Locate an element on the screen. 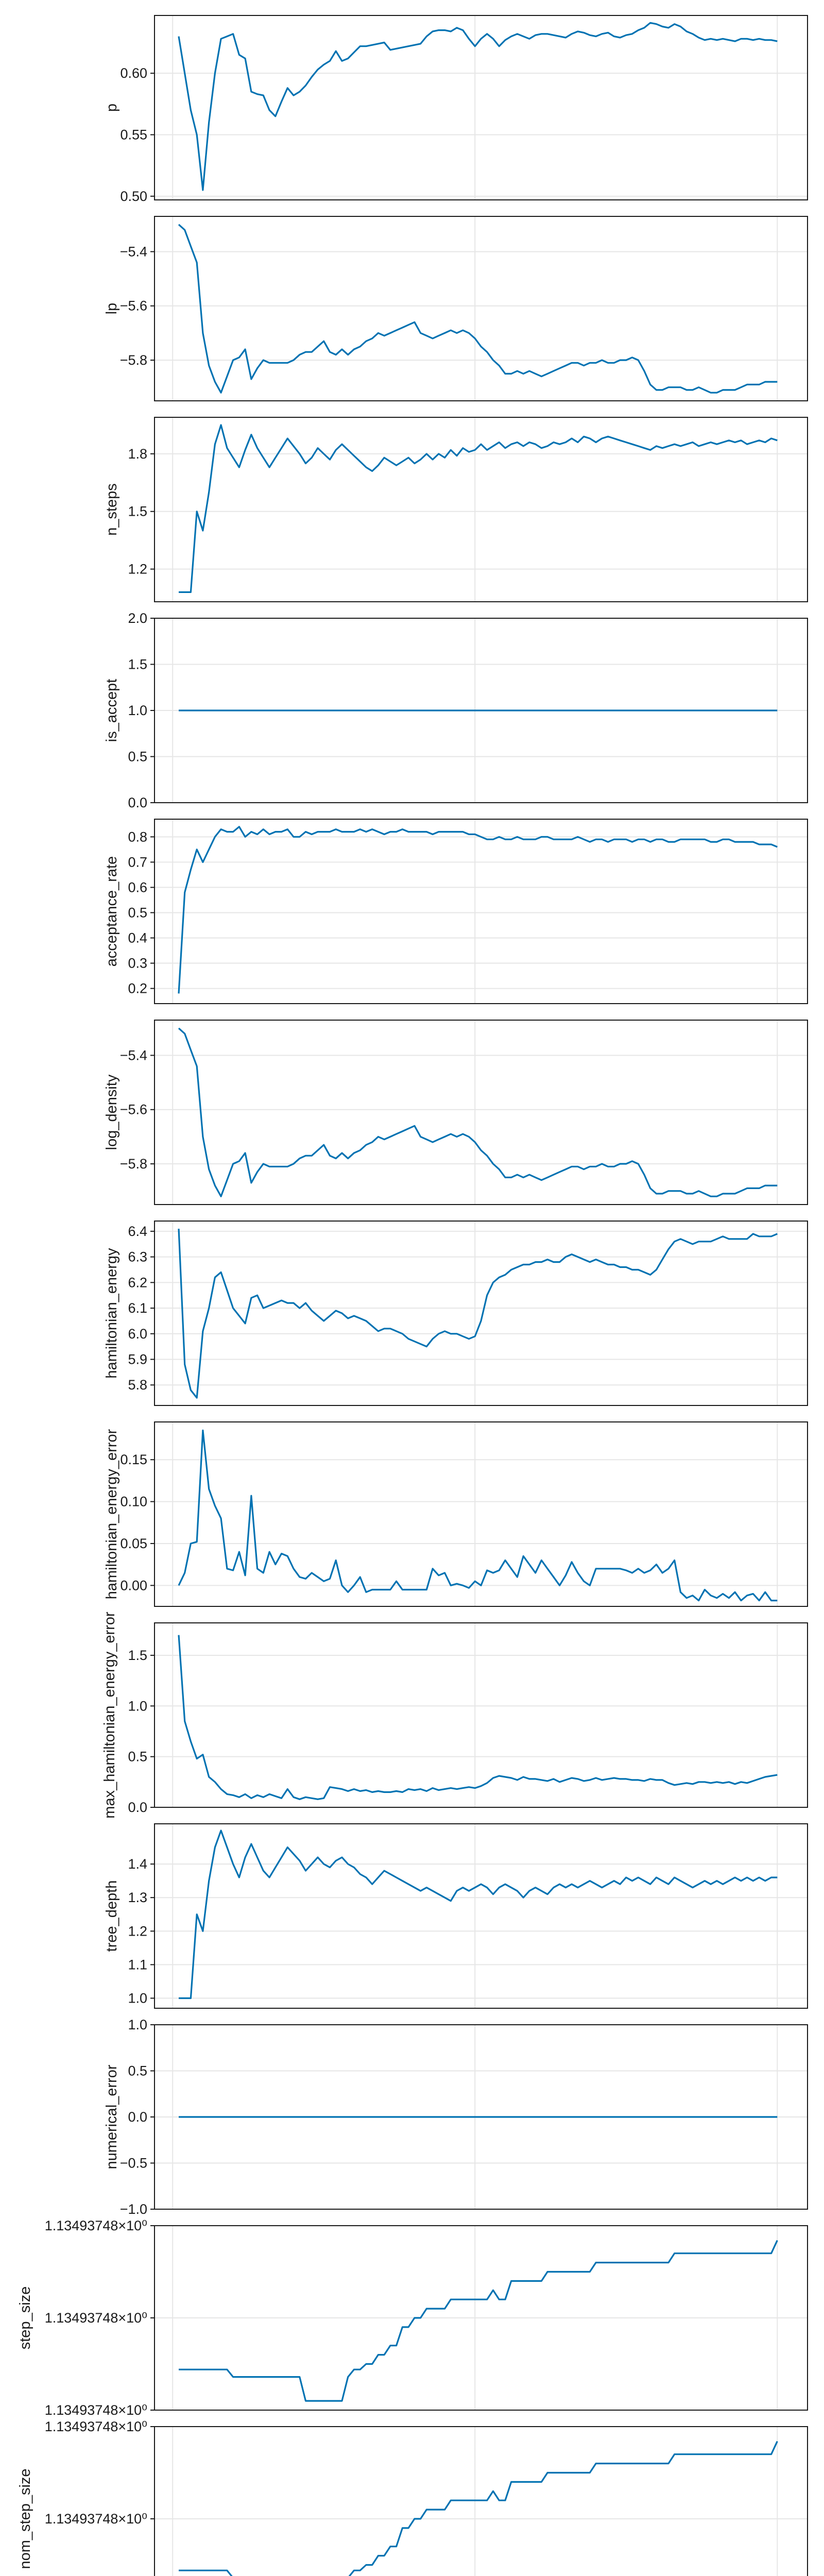 The image size is (824, 2576). y-tick-label: 6.2 is located at coordinates (137, 1282).